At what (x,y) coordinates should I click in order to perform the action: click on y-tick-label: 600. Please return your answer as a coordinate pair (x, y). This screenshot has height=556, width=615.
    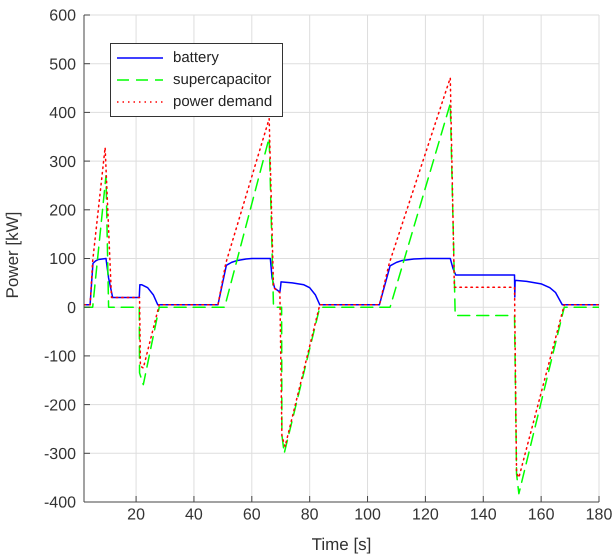
    Looking at the image, I should click on (62, 16).